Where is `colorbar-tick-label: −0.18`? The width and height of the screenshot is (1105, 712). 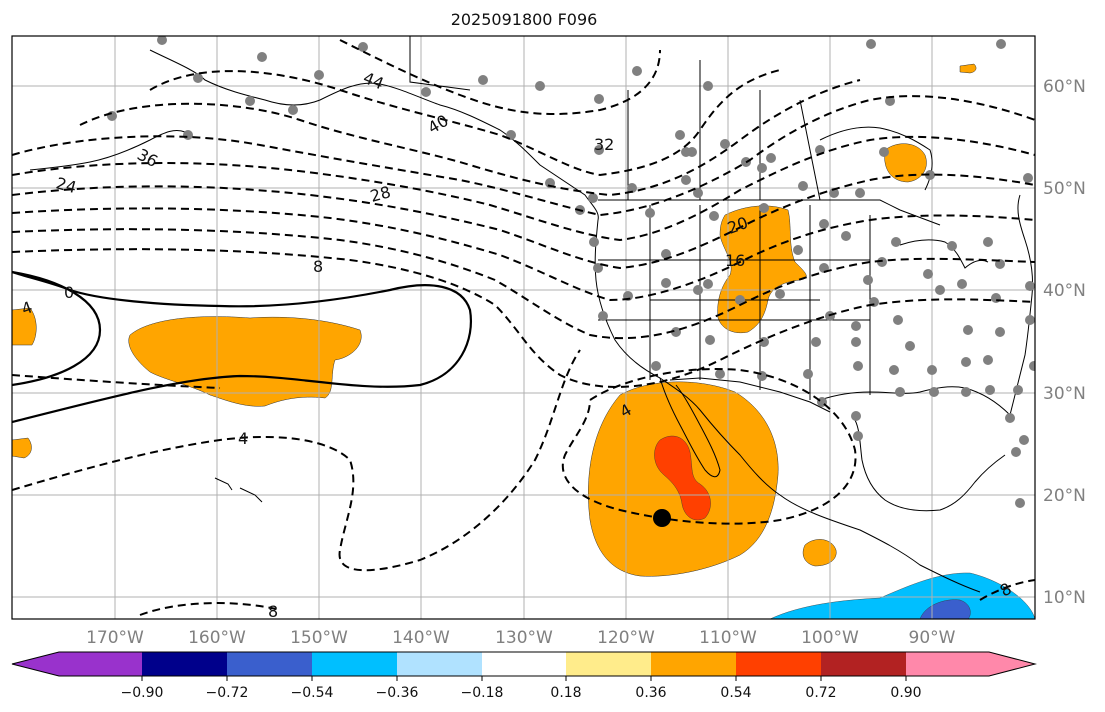
colorbar-tick-label: −0.18 is located at coordinates (482, 693).